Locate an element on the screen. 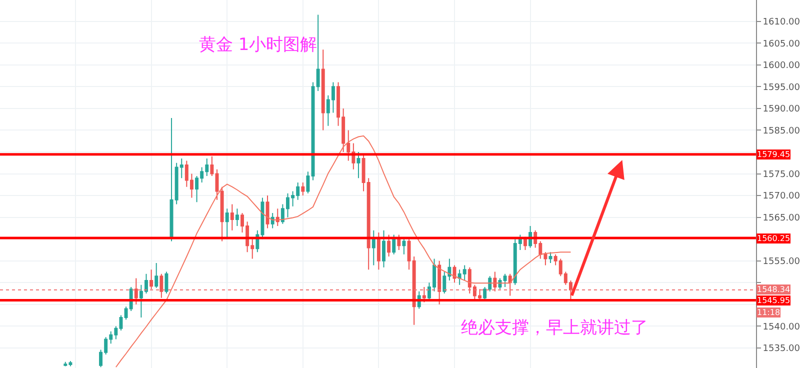 The height and width of the screenshot is (368, 800). y-tick-label: 1570.00 is located at coordinates (781, 197).